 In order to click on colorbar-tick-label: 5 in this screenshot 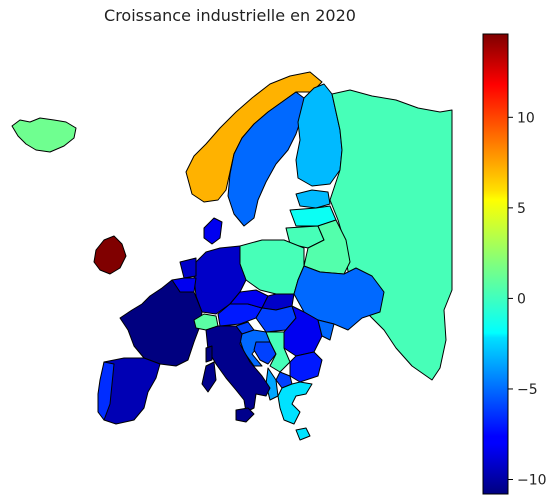, I will do `click(521, 209)`.